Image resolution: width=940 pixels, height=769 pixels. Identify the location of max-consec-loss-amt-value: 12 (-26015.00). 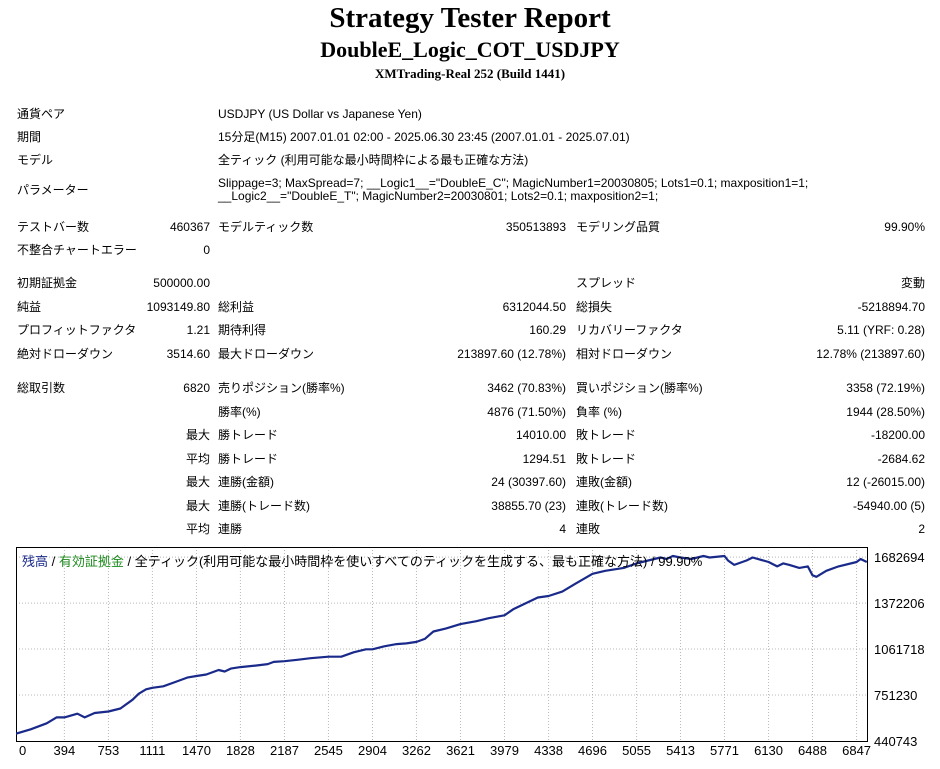
(885, 482).